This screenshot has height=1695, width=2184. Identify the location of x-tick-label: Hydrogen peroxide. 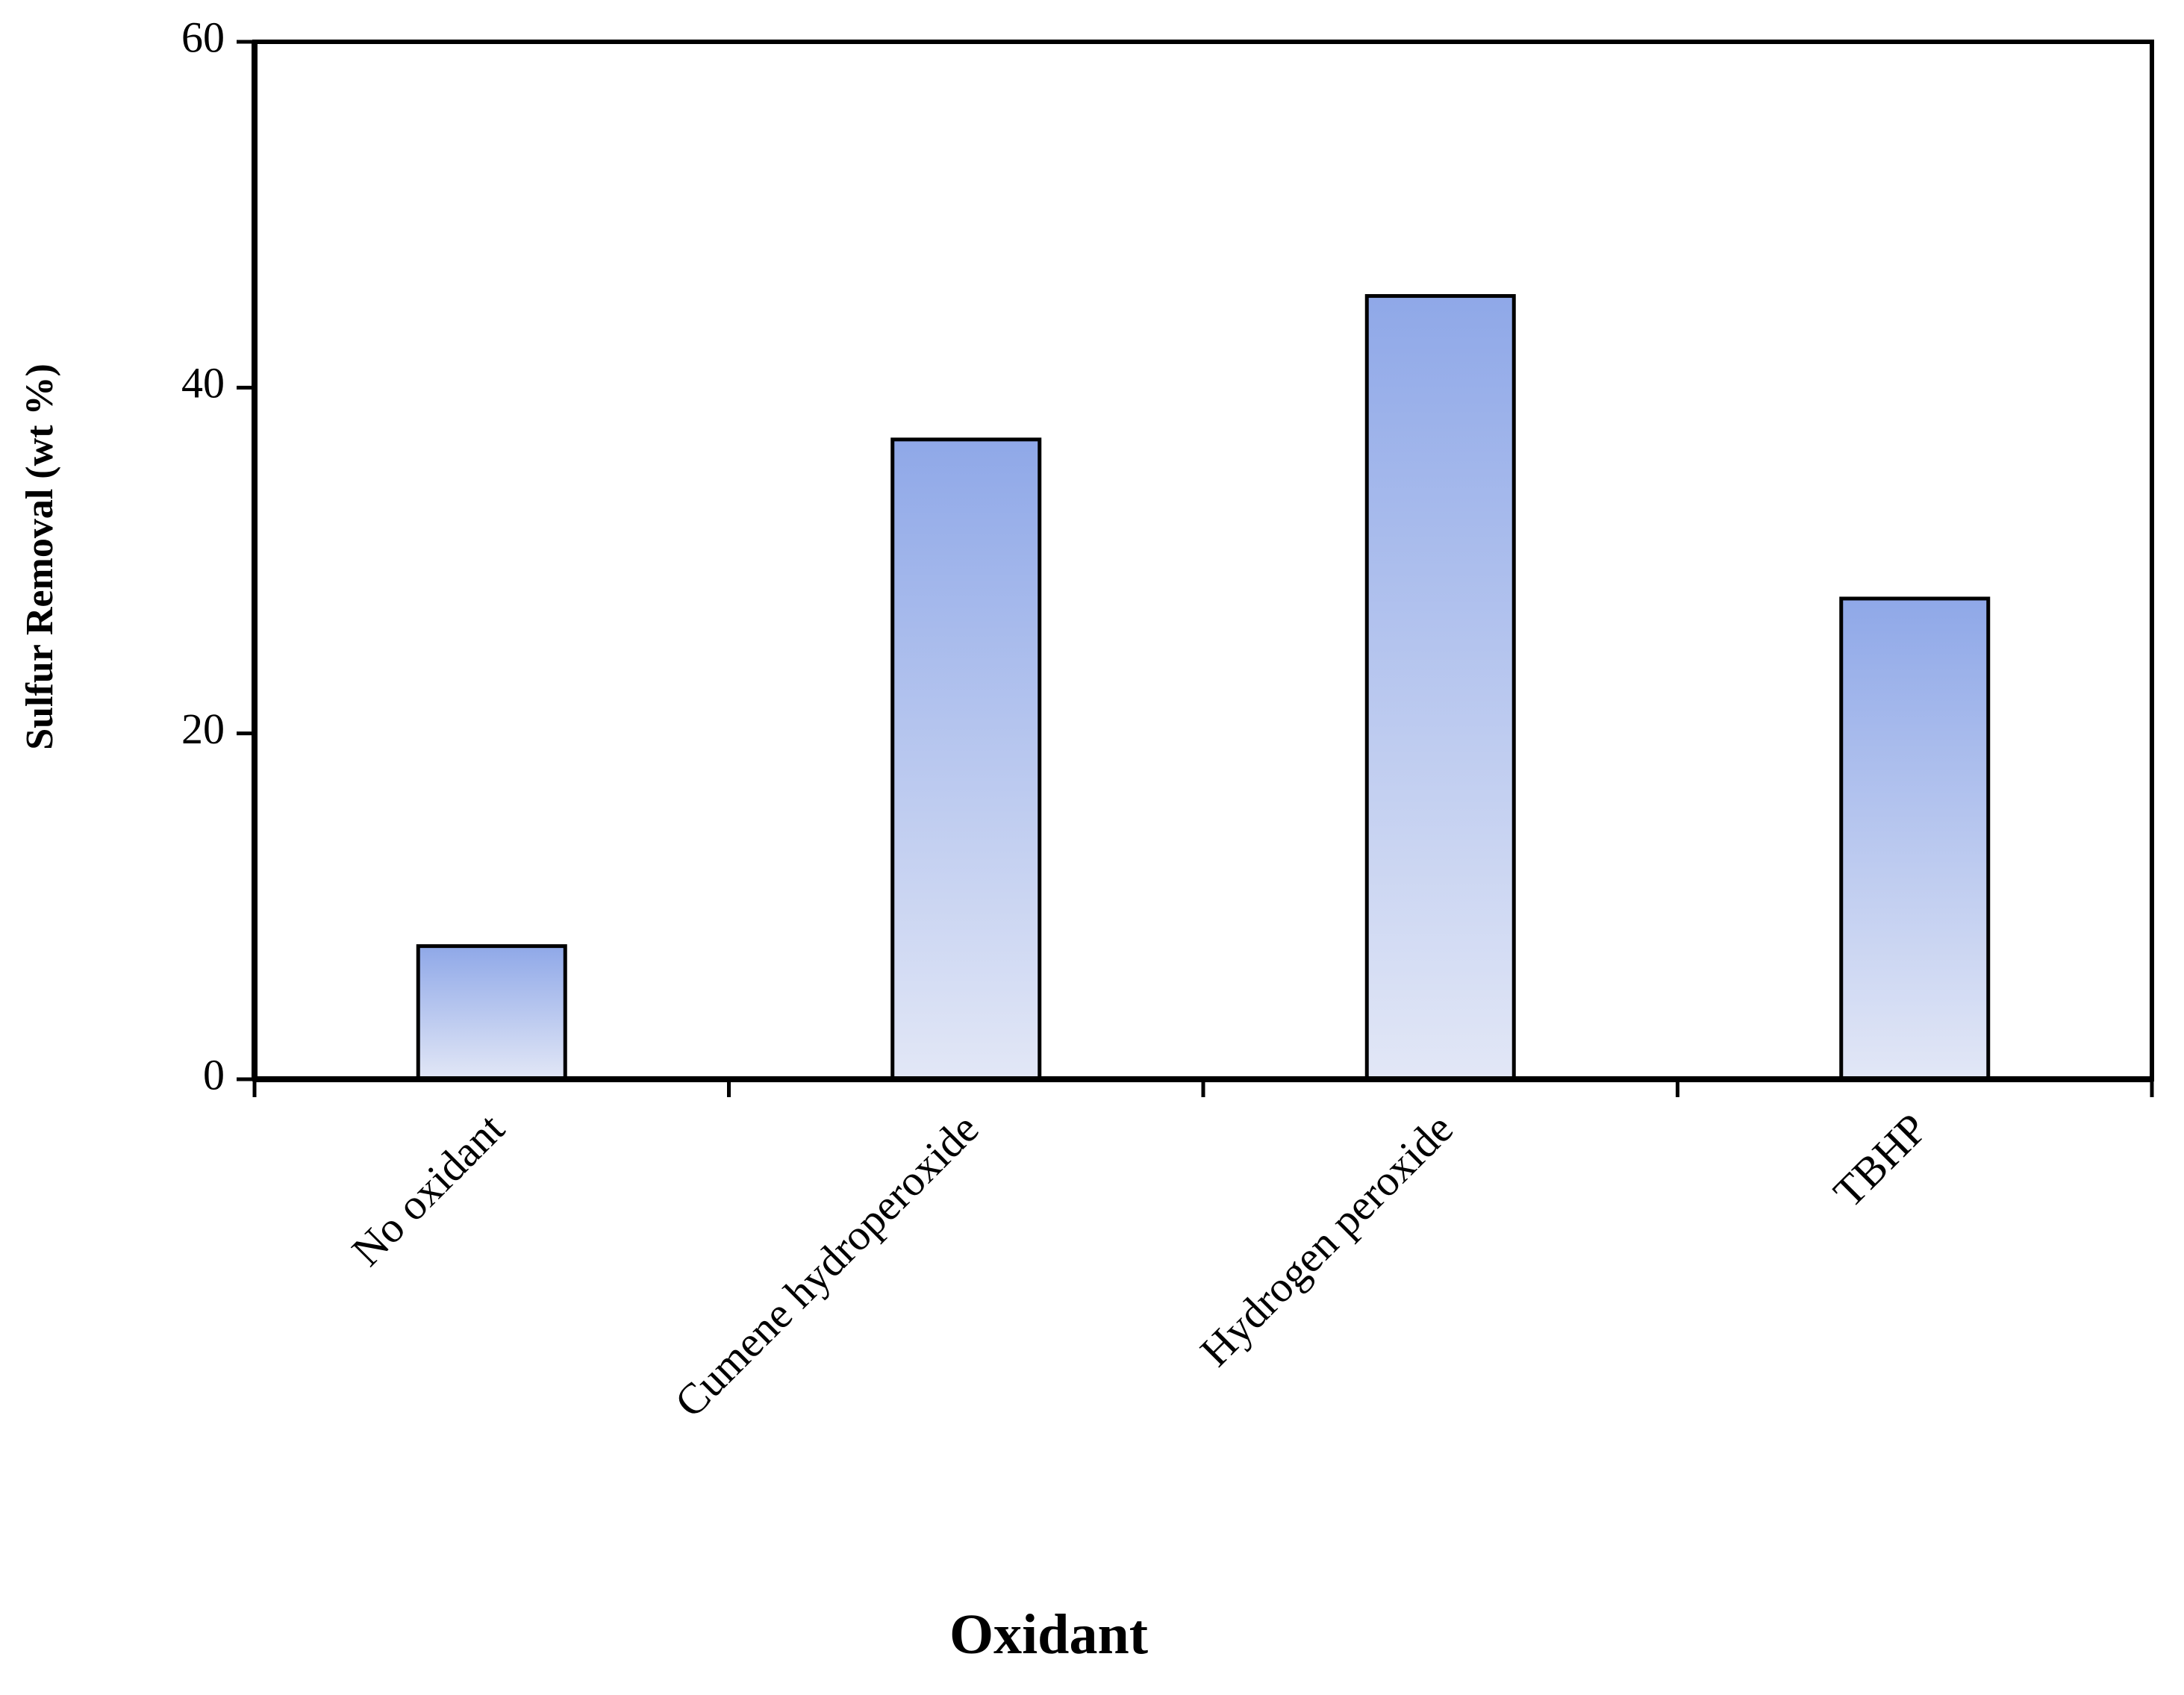
(1326, 1240).